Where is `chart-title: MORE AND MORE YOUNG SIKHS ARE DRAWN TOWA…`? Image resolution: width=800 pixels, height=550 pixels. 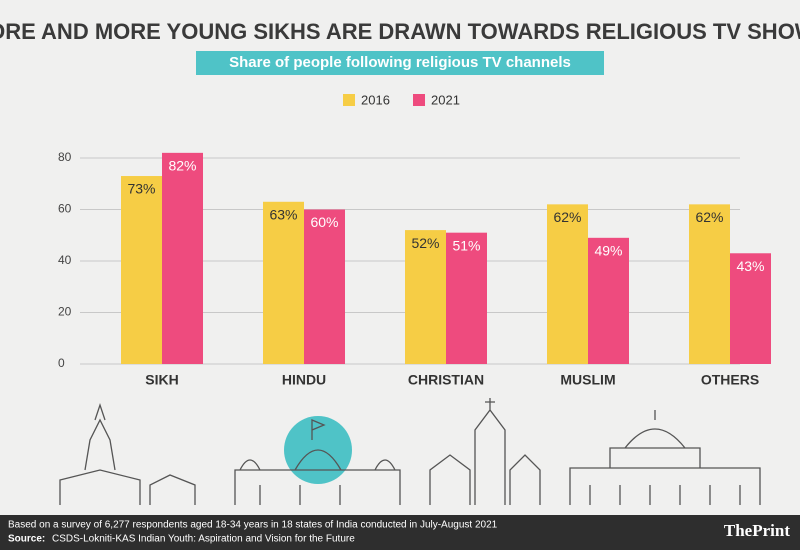 chart-title: MORE AND MORE YOUNG SIKHS ARE DRAWN TOWA… is located at coordinates (400, 31).